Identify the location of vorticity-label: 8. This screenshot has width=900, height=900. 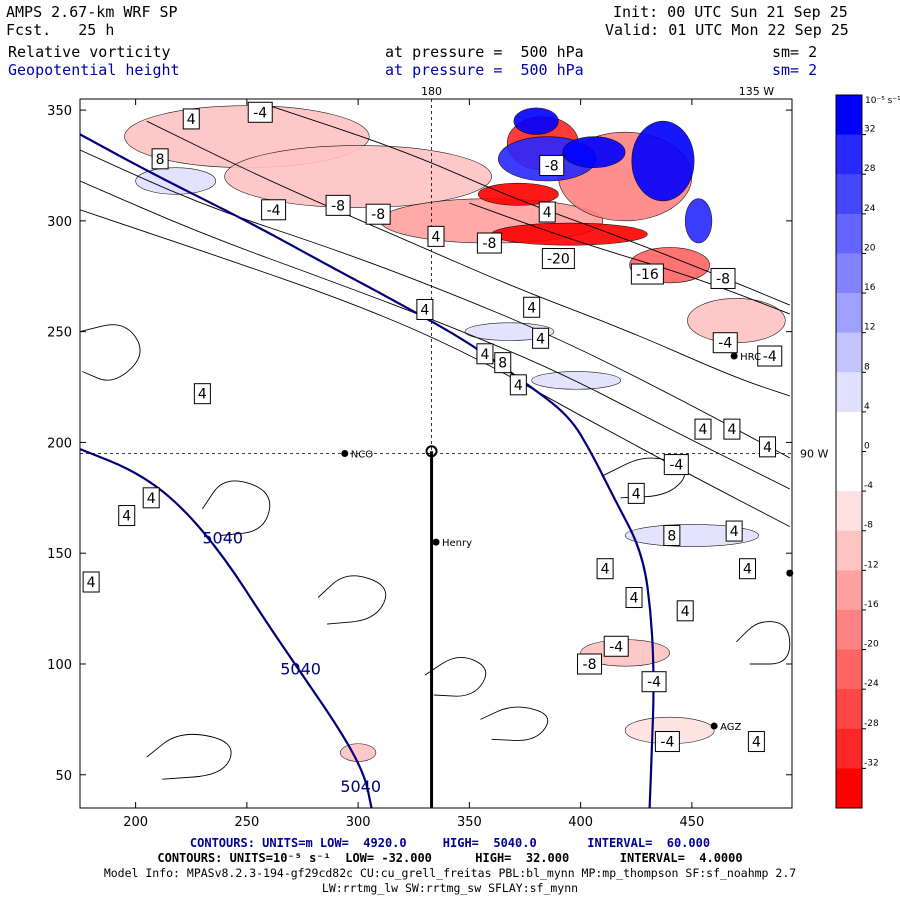
(672, 535).